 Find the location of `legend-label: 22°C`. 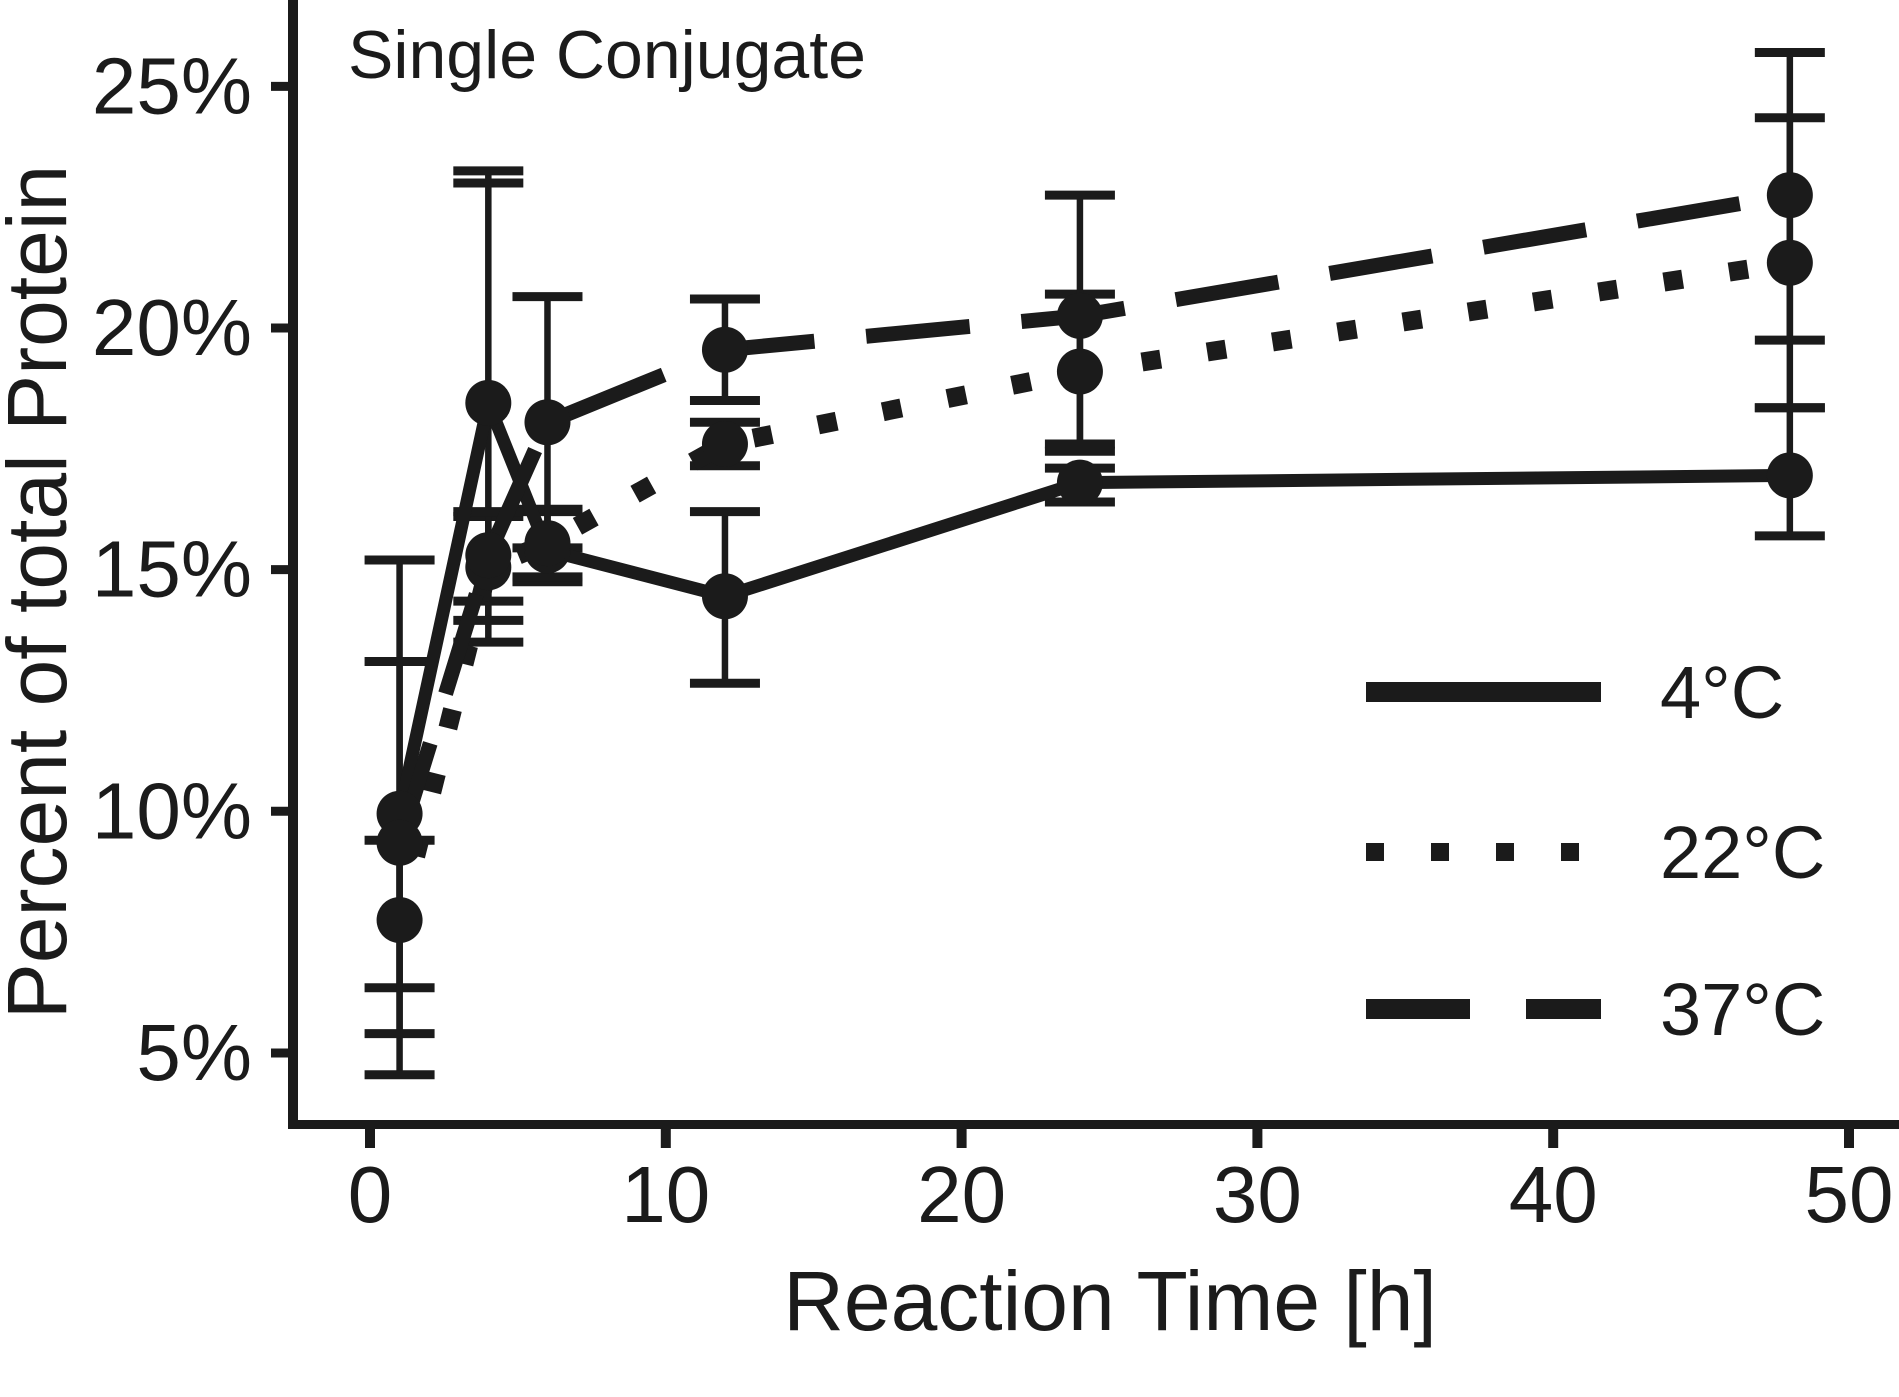

legend-label: 22°C is located at coordinates (1742, 852).